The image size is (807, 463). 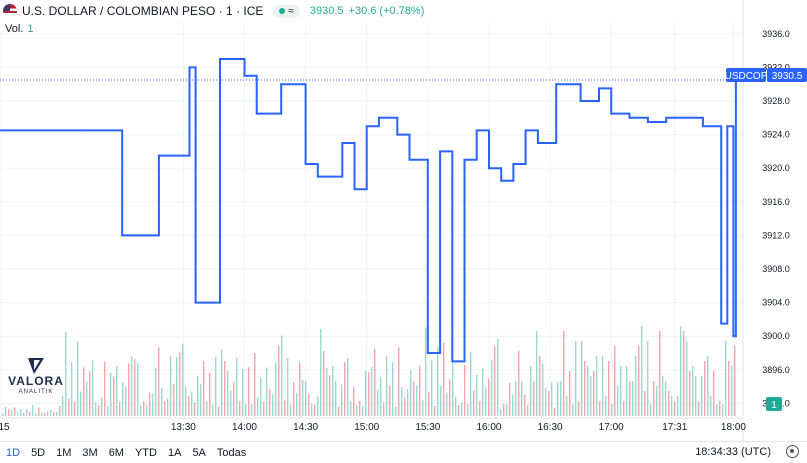 I want to click on timeframe-3m: 3M, so click(x=90, y=452).